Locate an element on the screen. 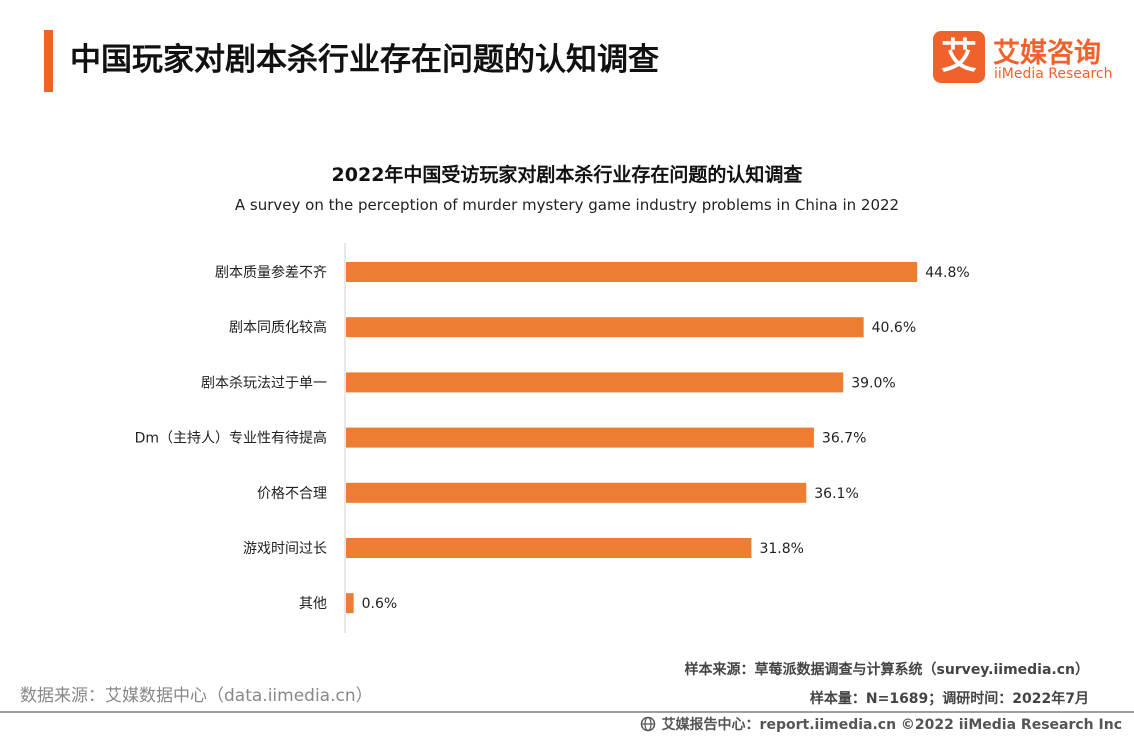  chart-title: 2022年中国受访玩家对剧本杀行业存在问题的认知调查 is located at coordinates (567, 175).